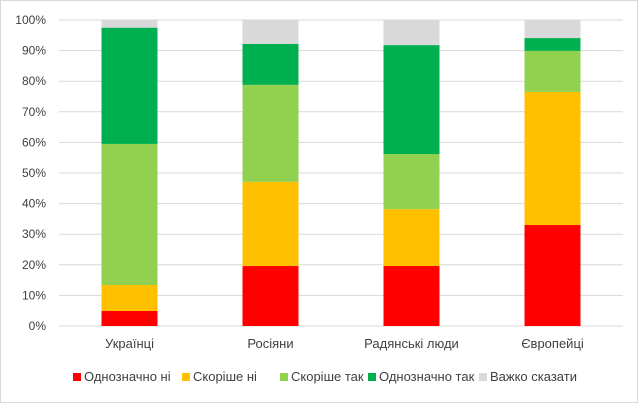  I want to click on y-tick-label: 0%, so click(38, 326).